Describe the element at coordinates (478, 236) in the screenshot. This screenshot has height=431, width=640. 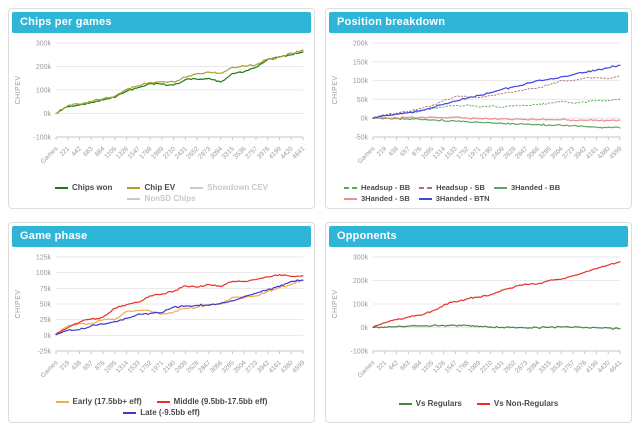
I see `panel-header: Opponents` at that location.